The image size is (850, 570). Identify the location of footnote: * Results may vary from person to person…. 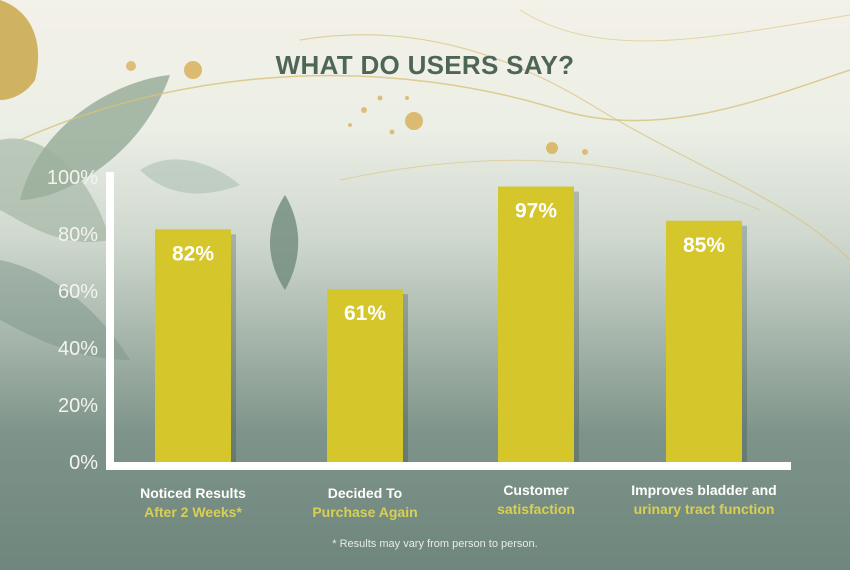
(435, 544).